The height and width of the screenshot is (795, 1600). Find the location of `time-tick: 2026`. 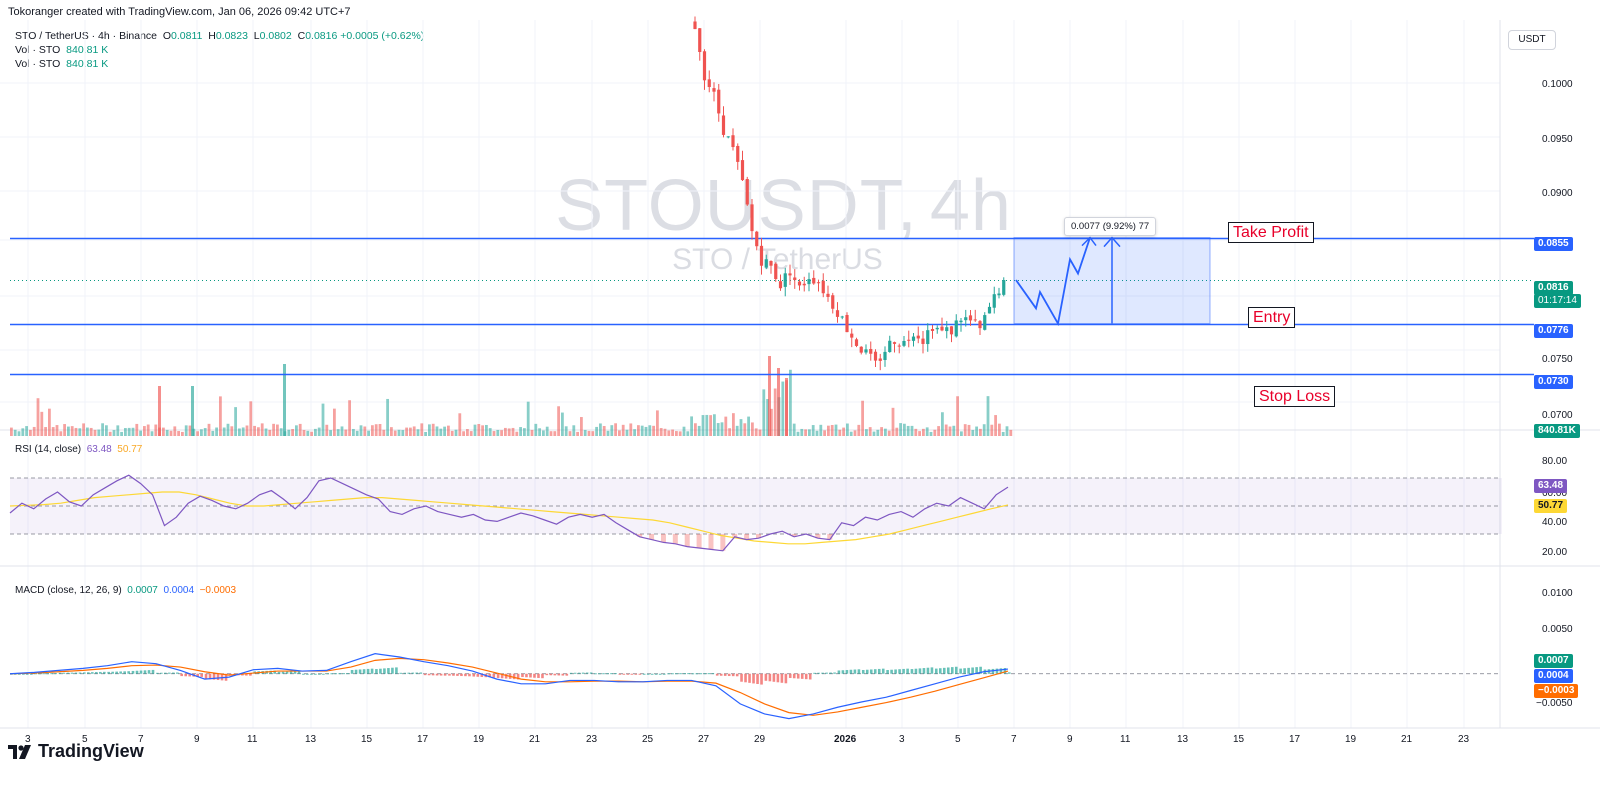

time-tick: 2026 is located at coordinates (845, 739).